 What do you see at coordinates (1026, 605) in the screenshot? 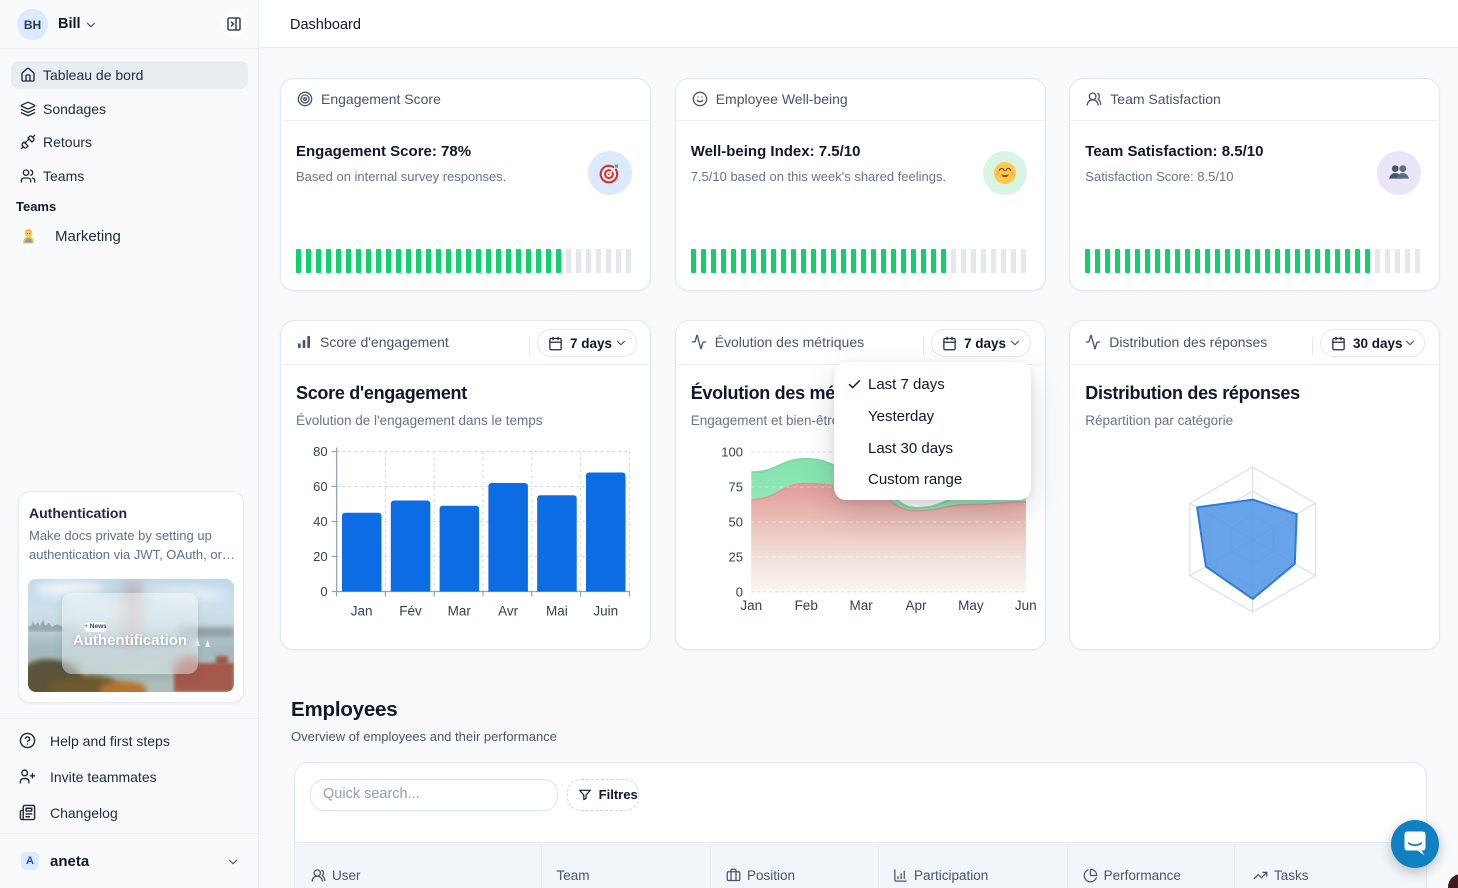
I see `svg-text: Jun` at bounding box center [1026, 605].